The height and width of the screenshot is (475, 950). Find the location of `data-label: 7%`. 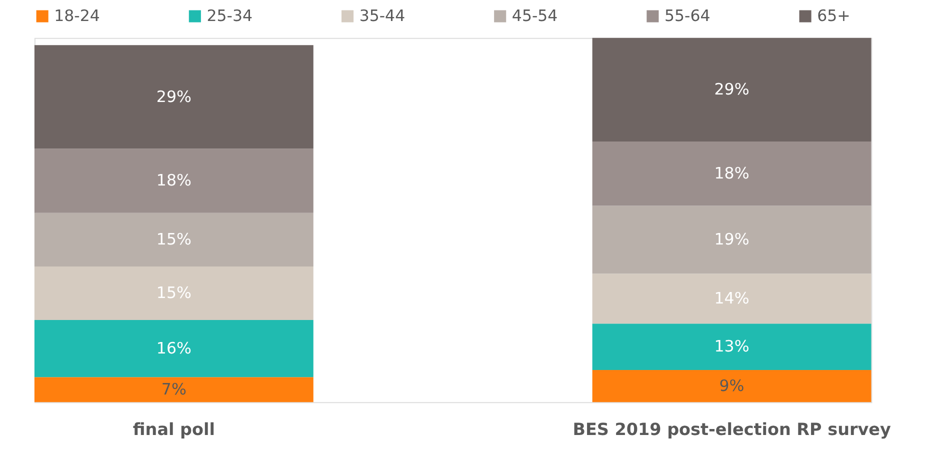

data-label: 7% is located at coordinates (173, 389).